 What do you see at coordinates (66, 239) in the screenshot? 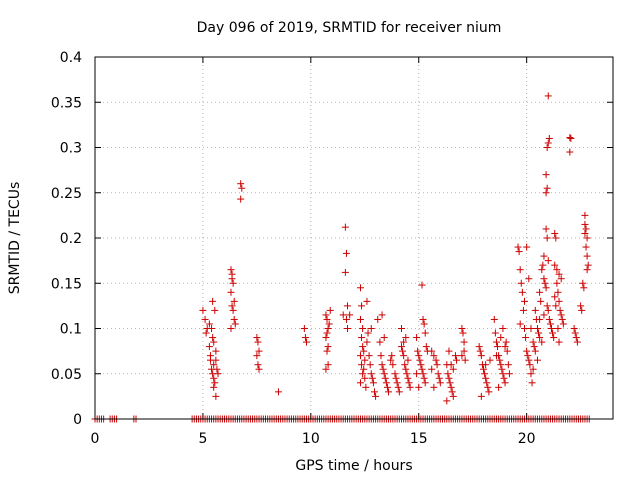
I see `y-tick-labels: 0 0.05 0.1 0.15 0.2 0.25 0.3 0.35 0.4` at bounding box center [66, 239].